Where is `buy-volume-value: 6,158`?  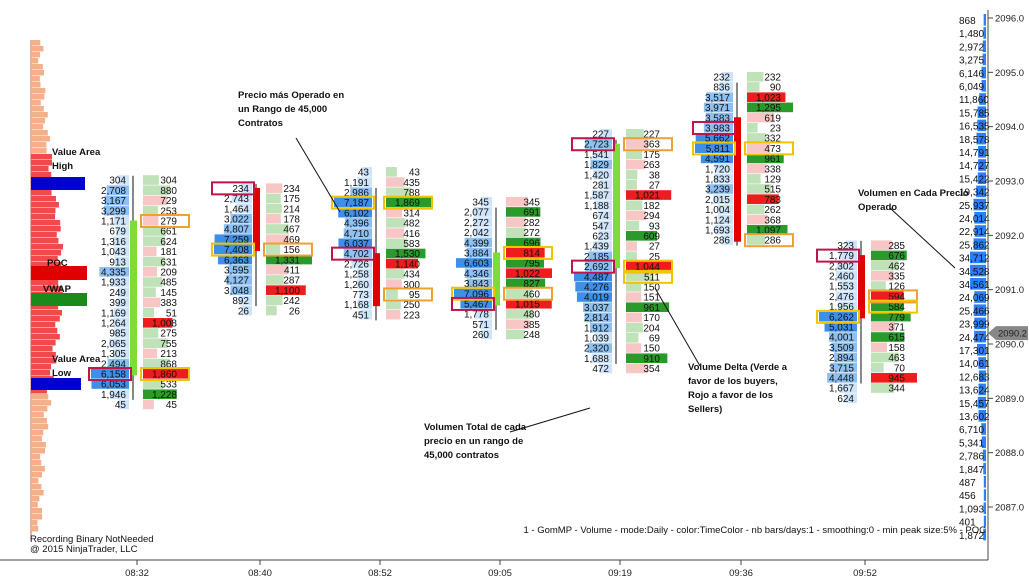
buy-volume-value: 6,158 is located at coordinates (113, 375).